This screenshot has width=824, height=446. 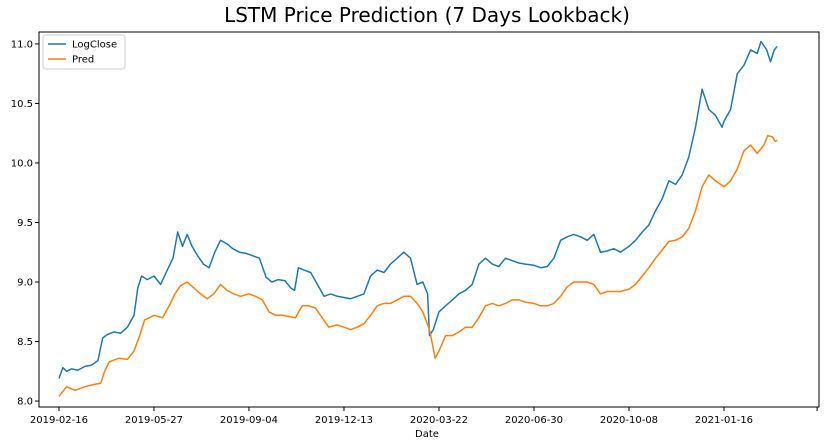 What do you see at coordinates (629, 420) in the screenshot?
I see `x-tick-label: 2020-10-08` at bounding box center [629, 420].